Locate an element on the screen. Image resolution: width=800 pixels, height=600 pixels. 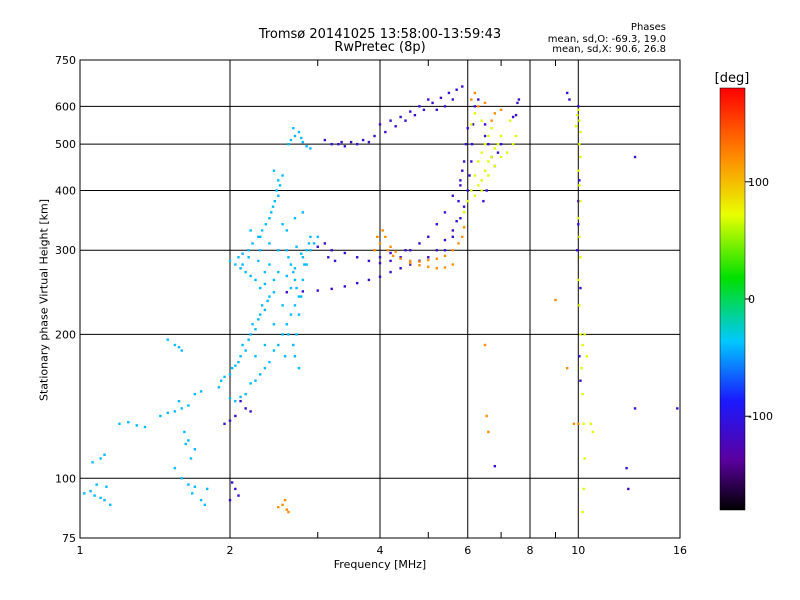
colorbar-unit-label: [deg] is located at coordinates (732, 78).